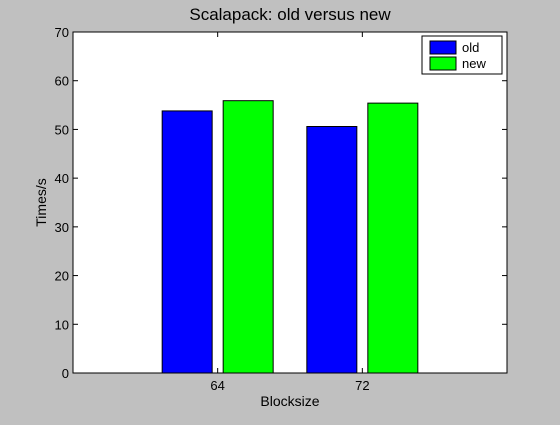 Image resolution: width=560 pixels, height=425 pixels. I want to click on y-tick-label: 70, so click(62, 32).